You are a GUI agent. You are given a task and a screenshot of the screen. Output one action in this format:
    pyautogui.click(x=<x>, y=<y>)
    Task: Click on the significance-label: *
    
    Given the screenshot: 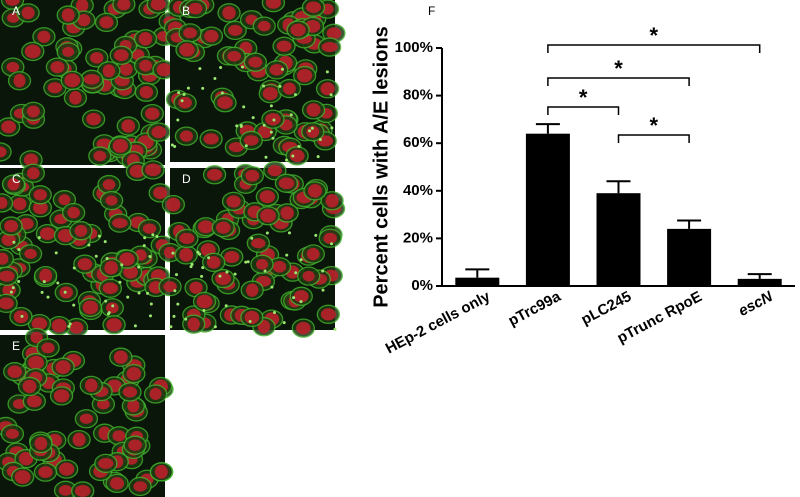 What is the action you would take?
    pyautogui.click(x=583, y=97)
    